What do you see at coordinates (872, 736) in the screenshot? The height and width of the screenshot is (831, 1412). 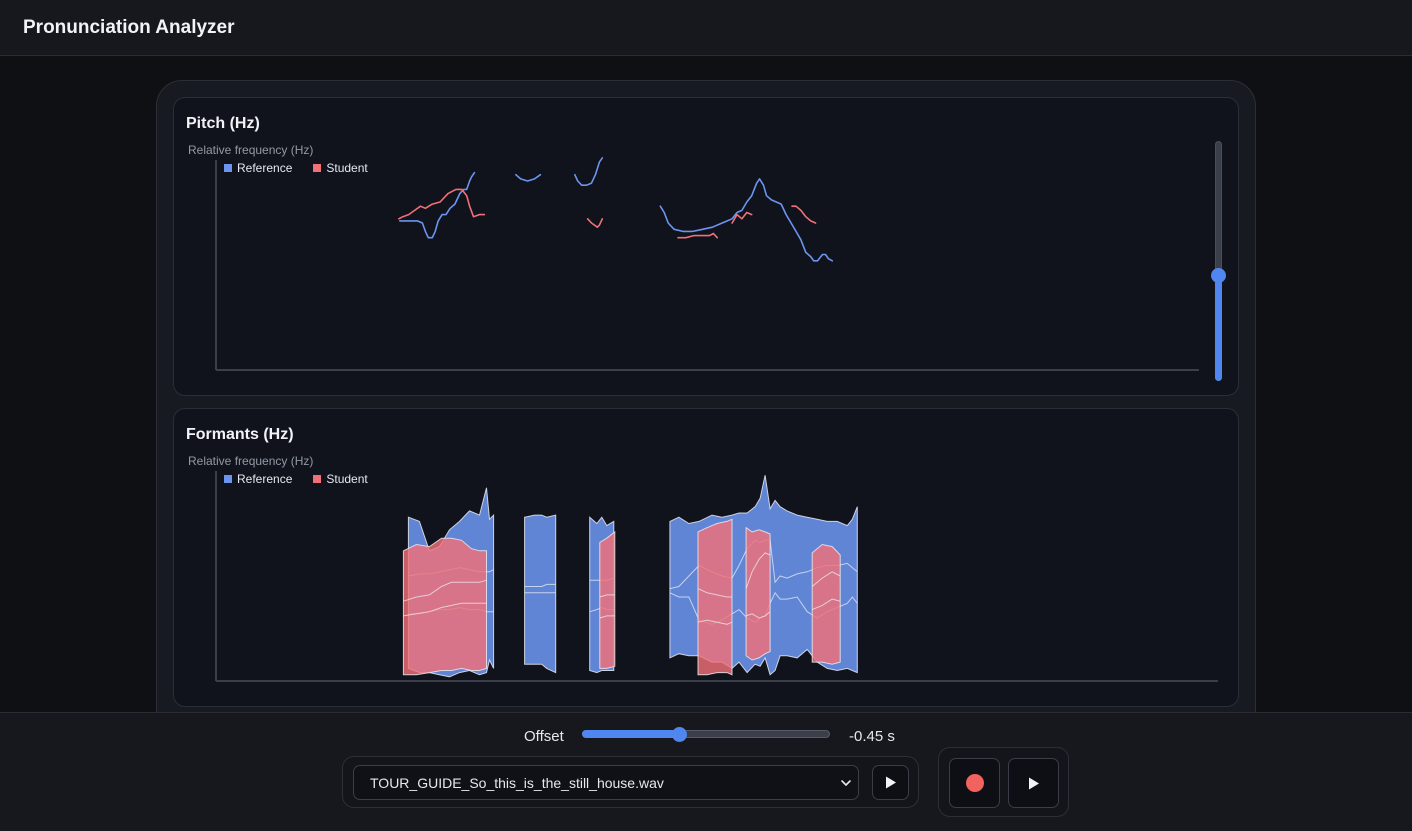 I see `offset-value: -0.45 s` at bounding box center [872, 736].